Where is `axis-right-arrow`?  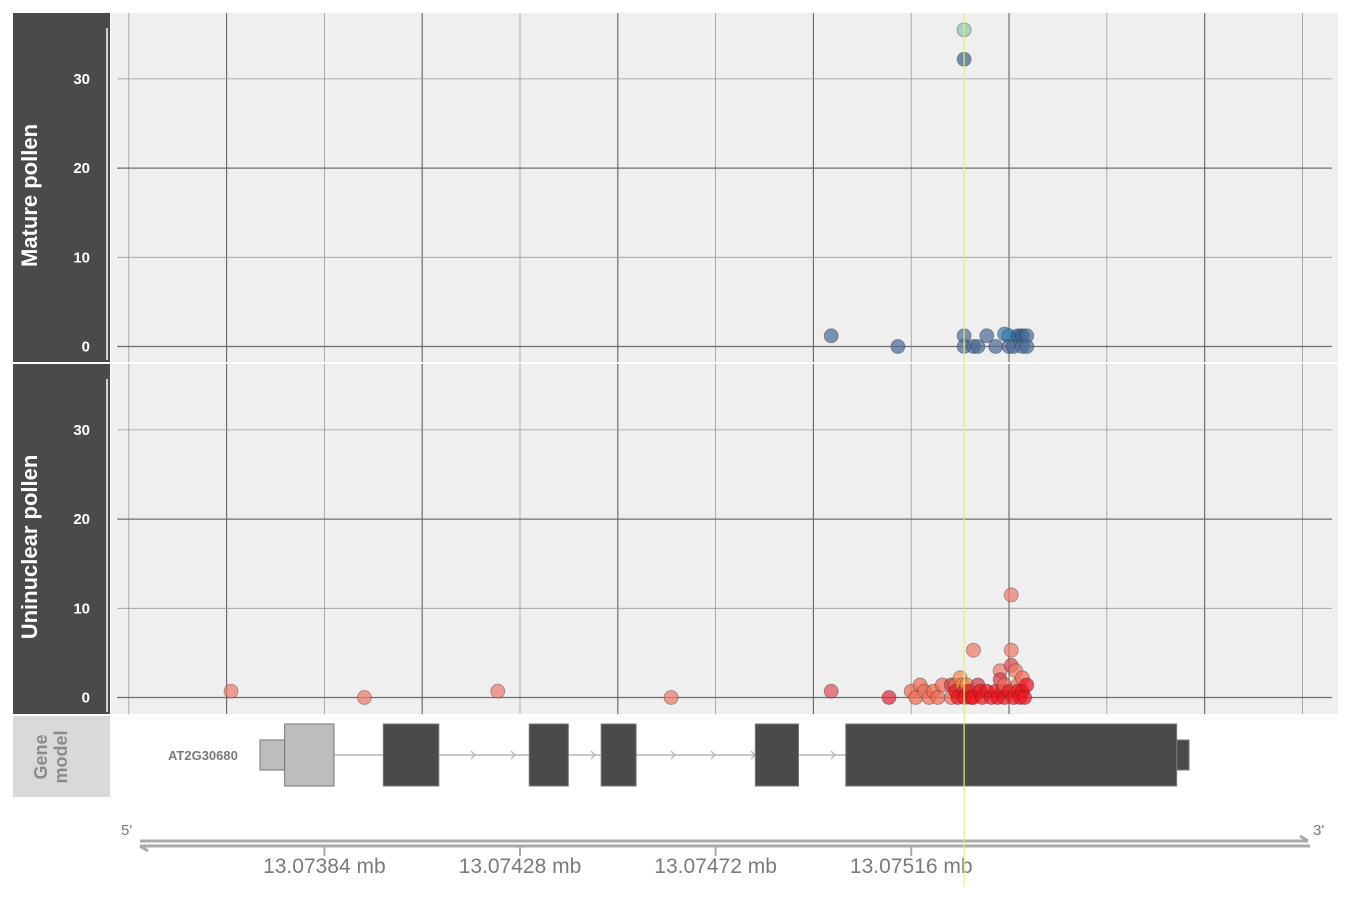
axis-right-arrow is located at coordinates (1304, 838).